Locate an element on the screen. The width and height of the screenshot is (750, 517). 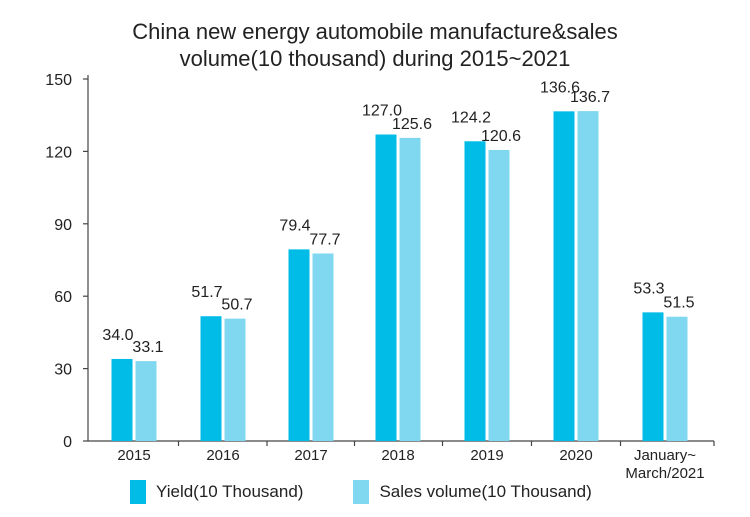
x-tick-label: 2016 is located at coordinates (222, 455).